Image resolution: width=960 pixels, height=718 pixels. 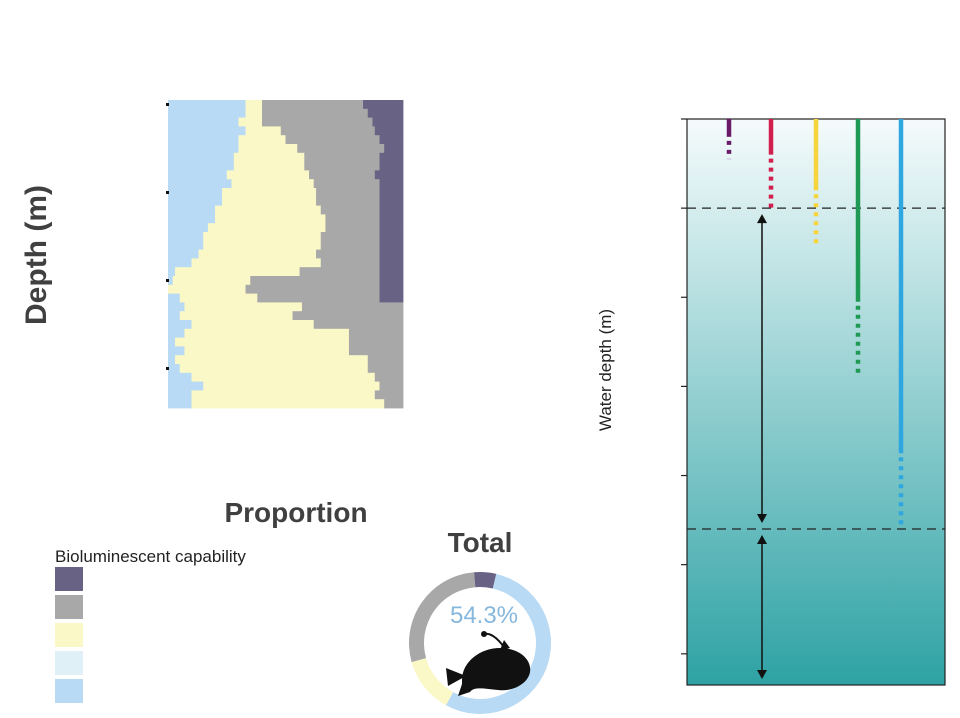 What do you see at coordinates (485, 580) in the screenshot?
I see `donut-slice-non-bioluminescent` at bounding box center [485, 580].